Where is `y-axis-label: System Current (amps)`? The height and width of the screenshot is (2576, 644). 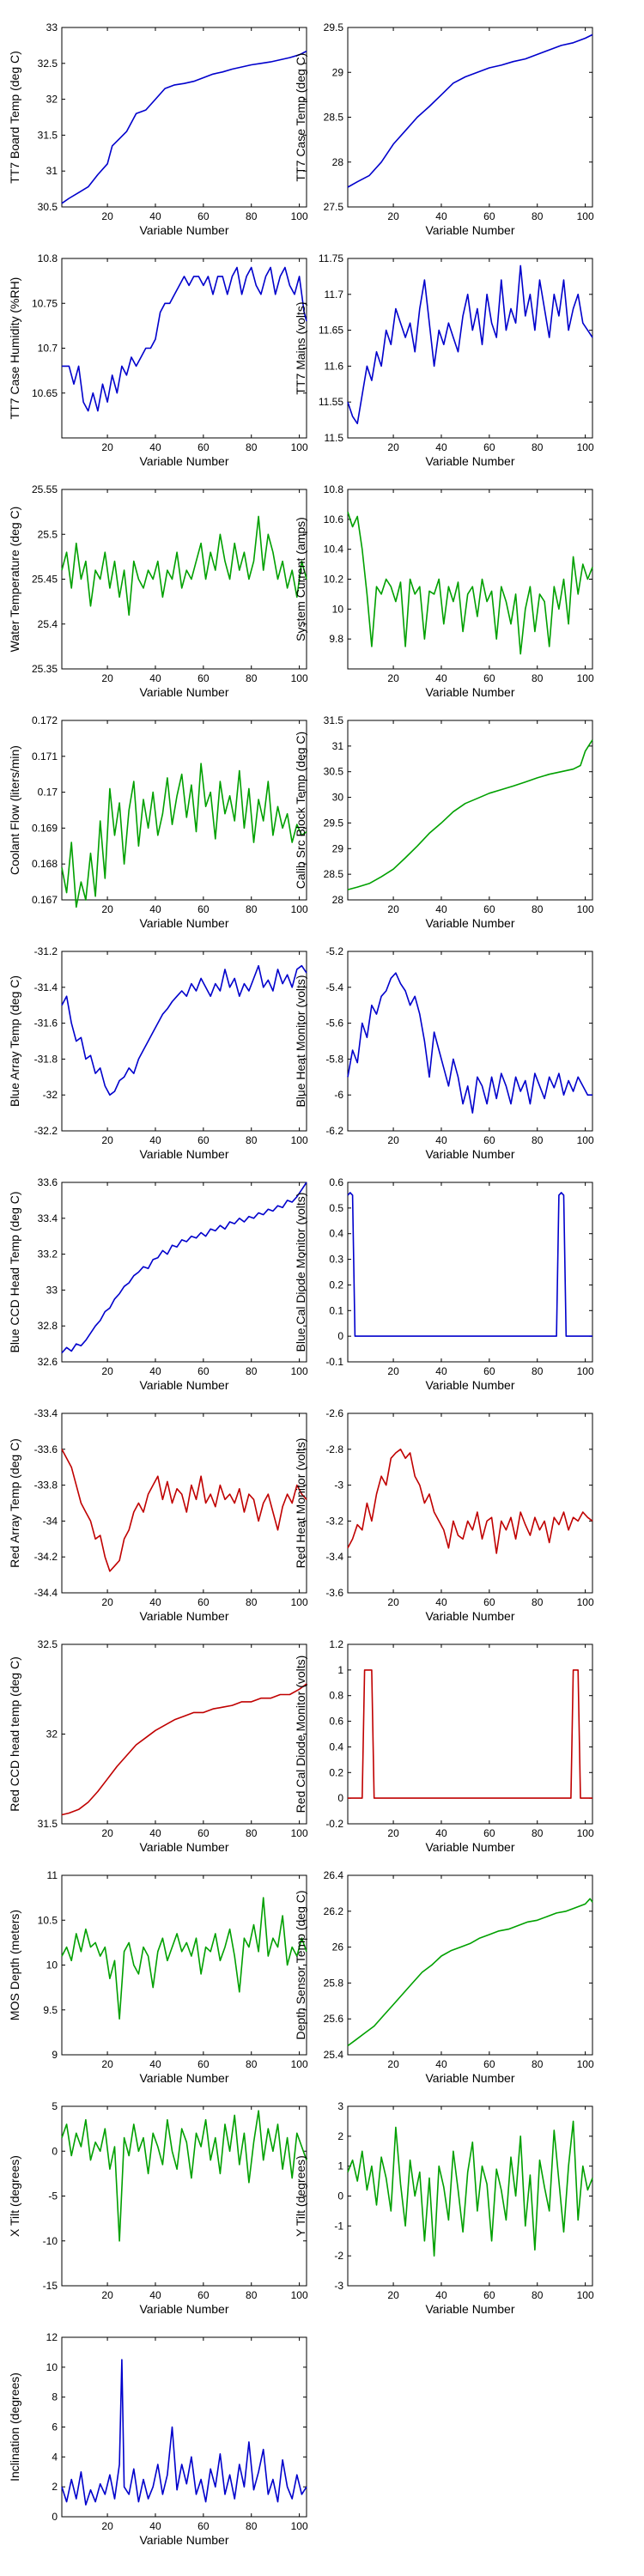
y-axis-label: System Current (amps) is located at coordinates (301, 579).